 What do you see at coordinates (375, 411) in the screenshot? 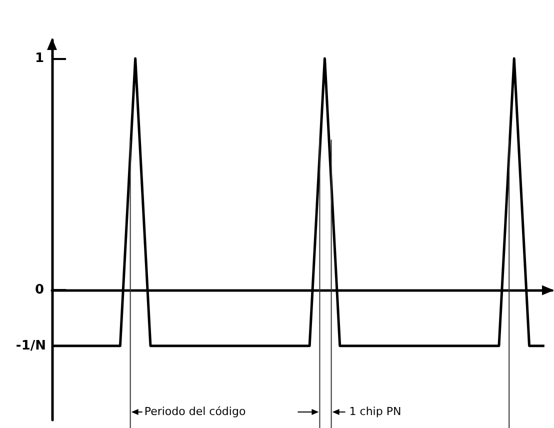
I see `annotation: 1 chip PN` at bounding box center [375, 411].